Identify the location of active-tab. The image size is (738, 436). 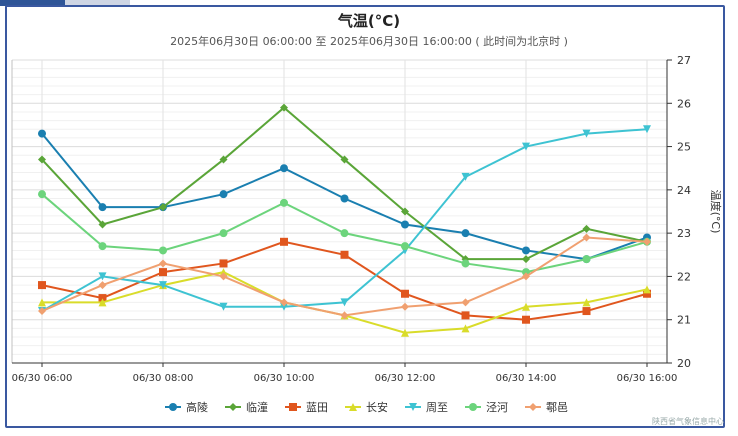
(32, 3).